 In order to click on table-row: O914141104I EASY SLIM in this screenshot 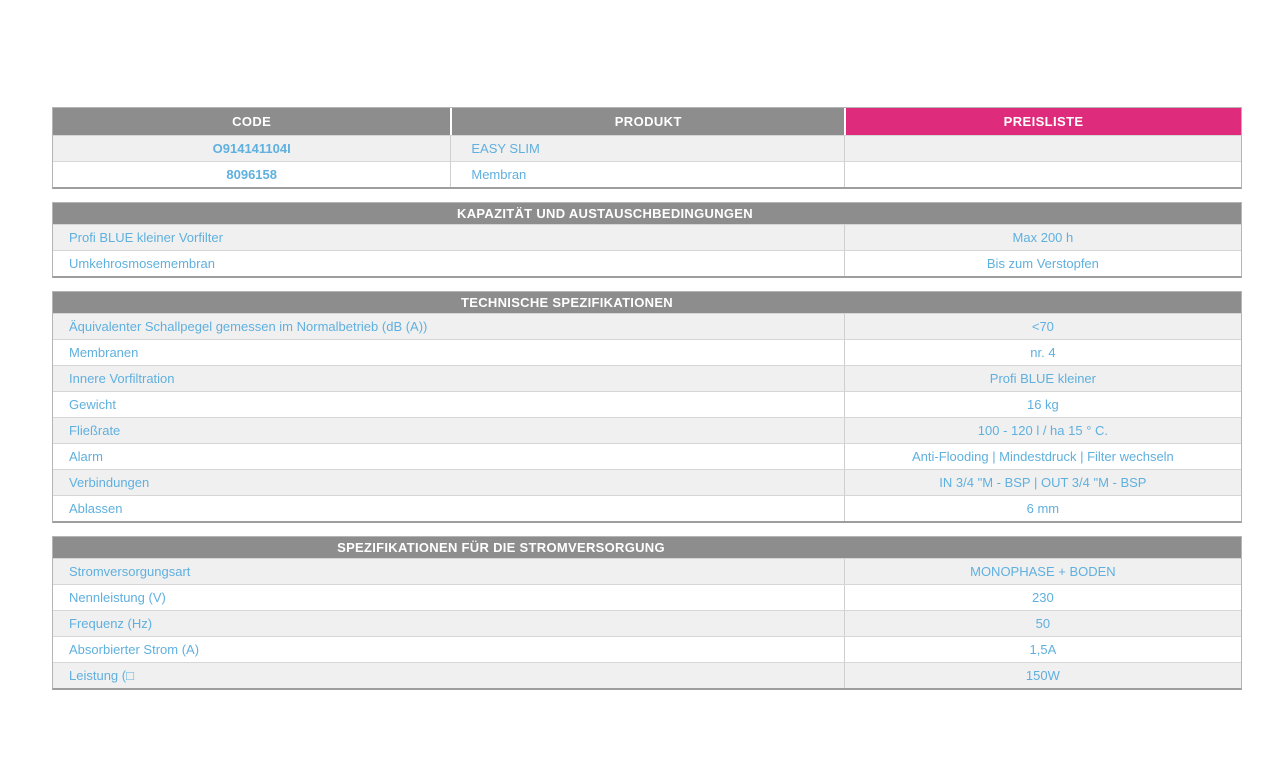, I will do `click(647, 148)`.